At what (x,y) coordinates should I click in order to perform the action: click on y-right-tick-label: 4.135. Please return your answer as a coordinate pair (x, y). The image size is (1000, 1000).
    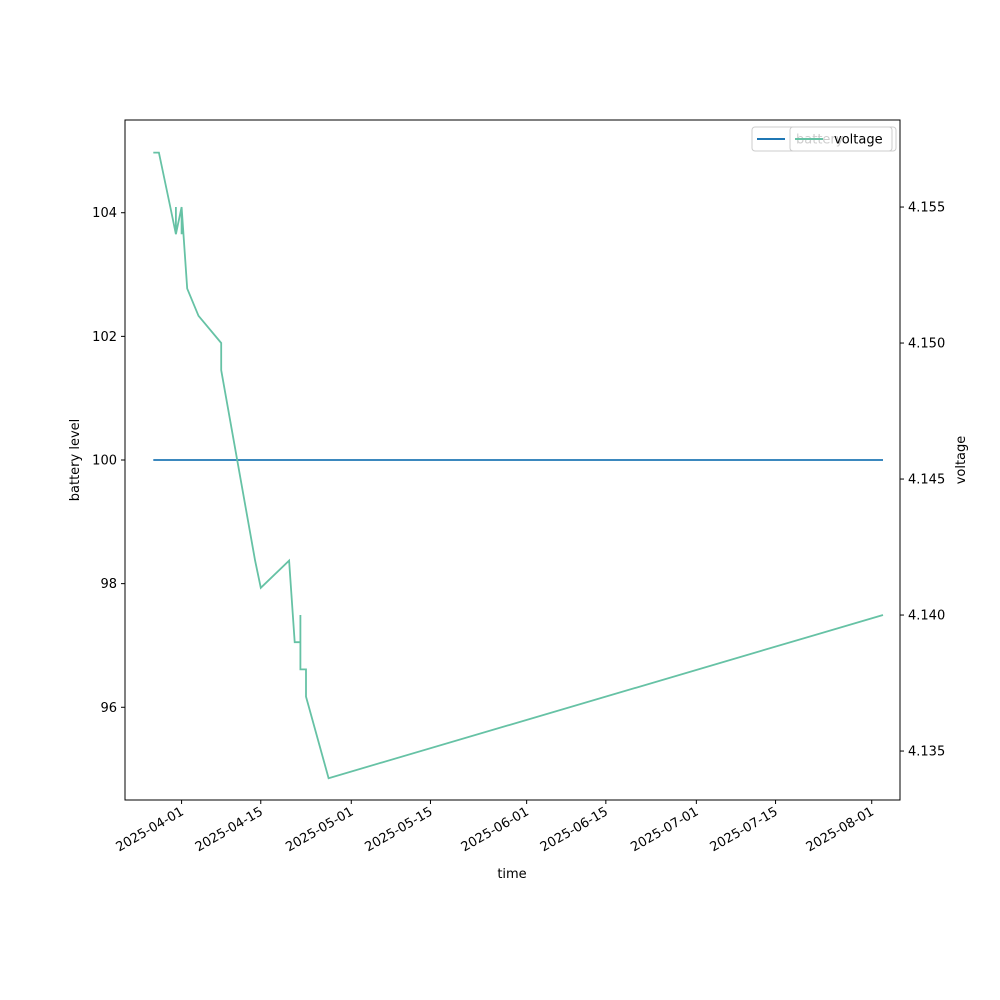
    Looking at the image, I should click on (926, 752).